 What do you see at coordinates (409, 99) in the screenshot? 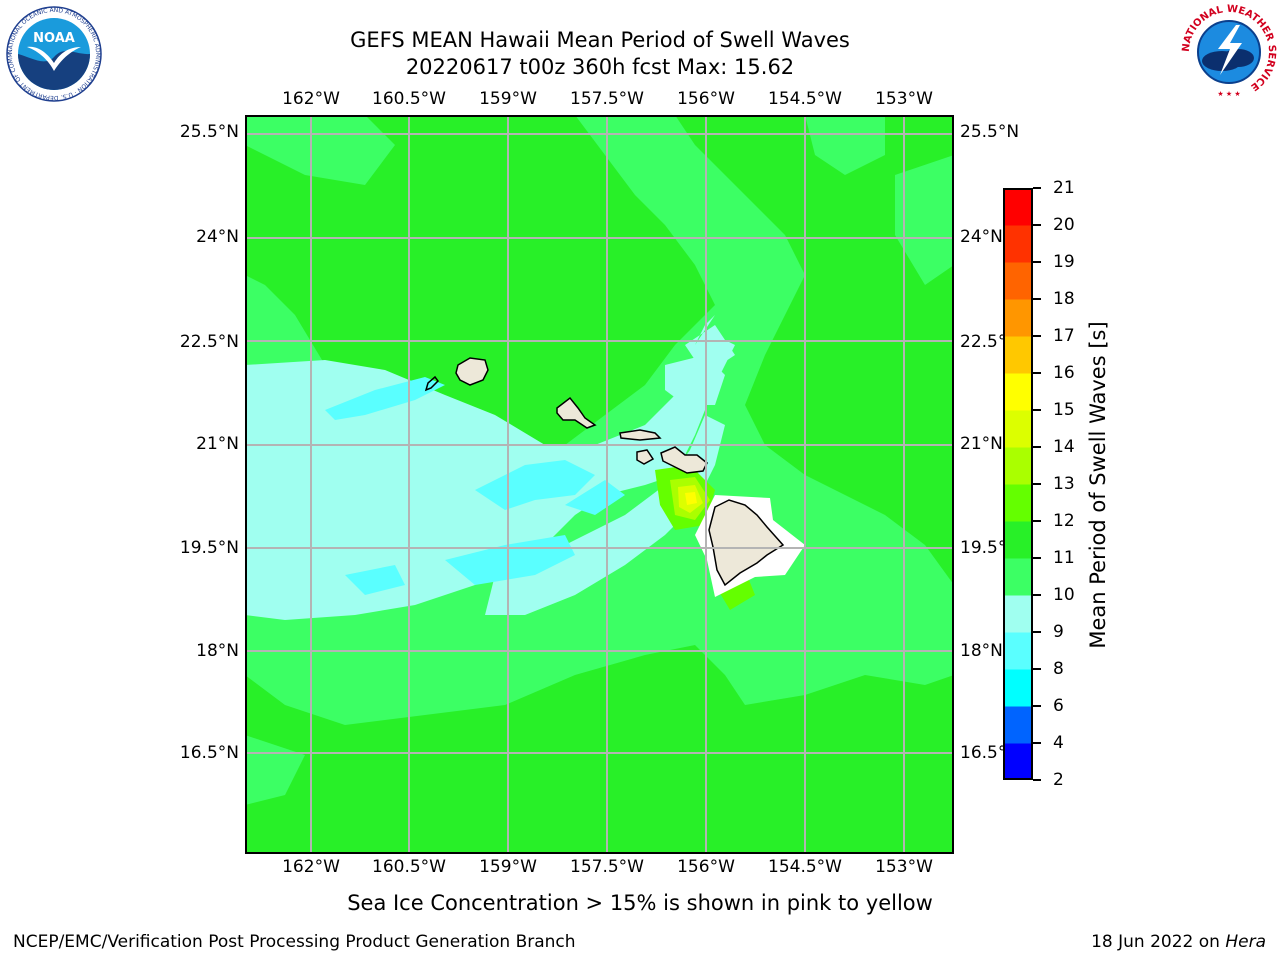
I see `lon-label-top: 160.5°W` at bounding box center [409, 99].